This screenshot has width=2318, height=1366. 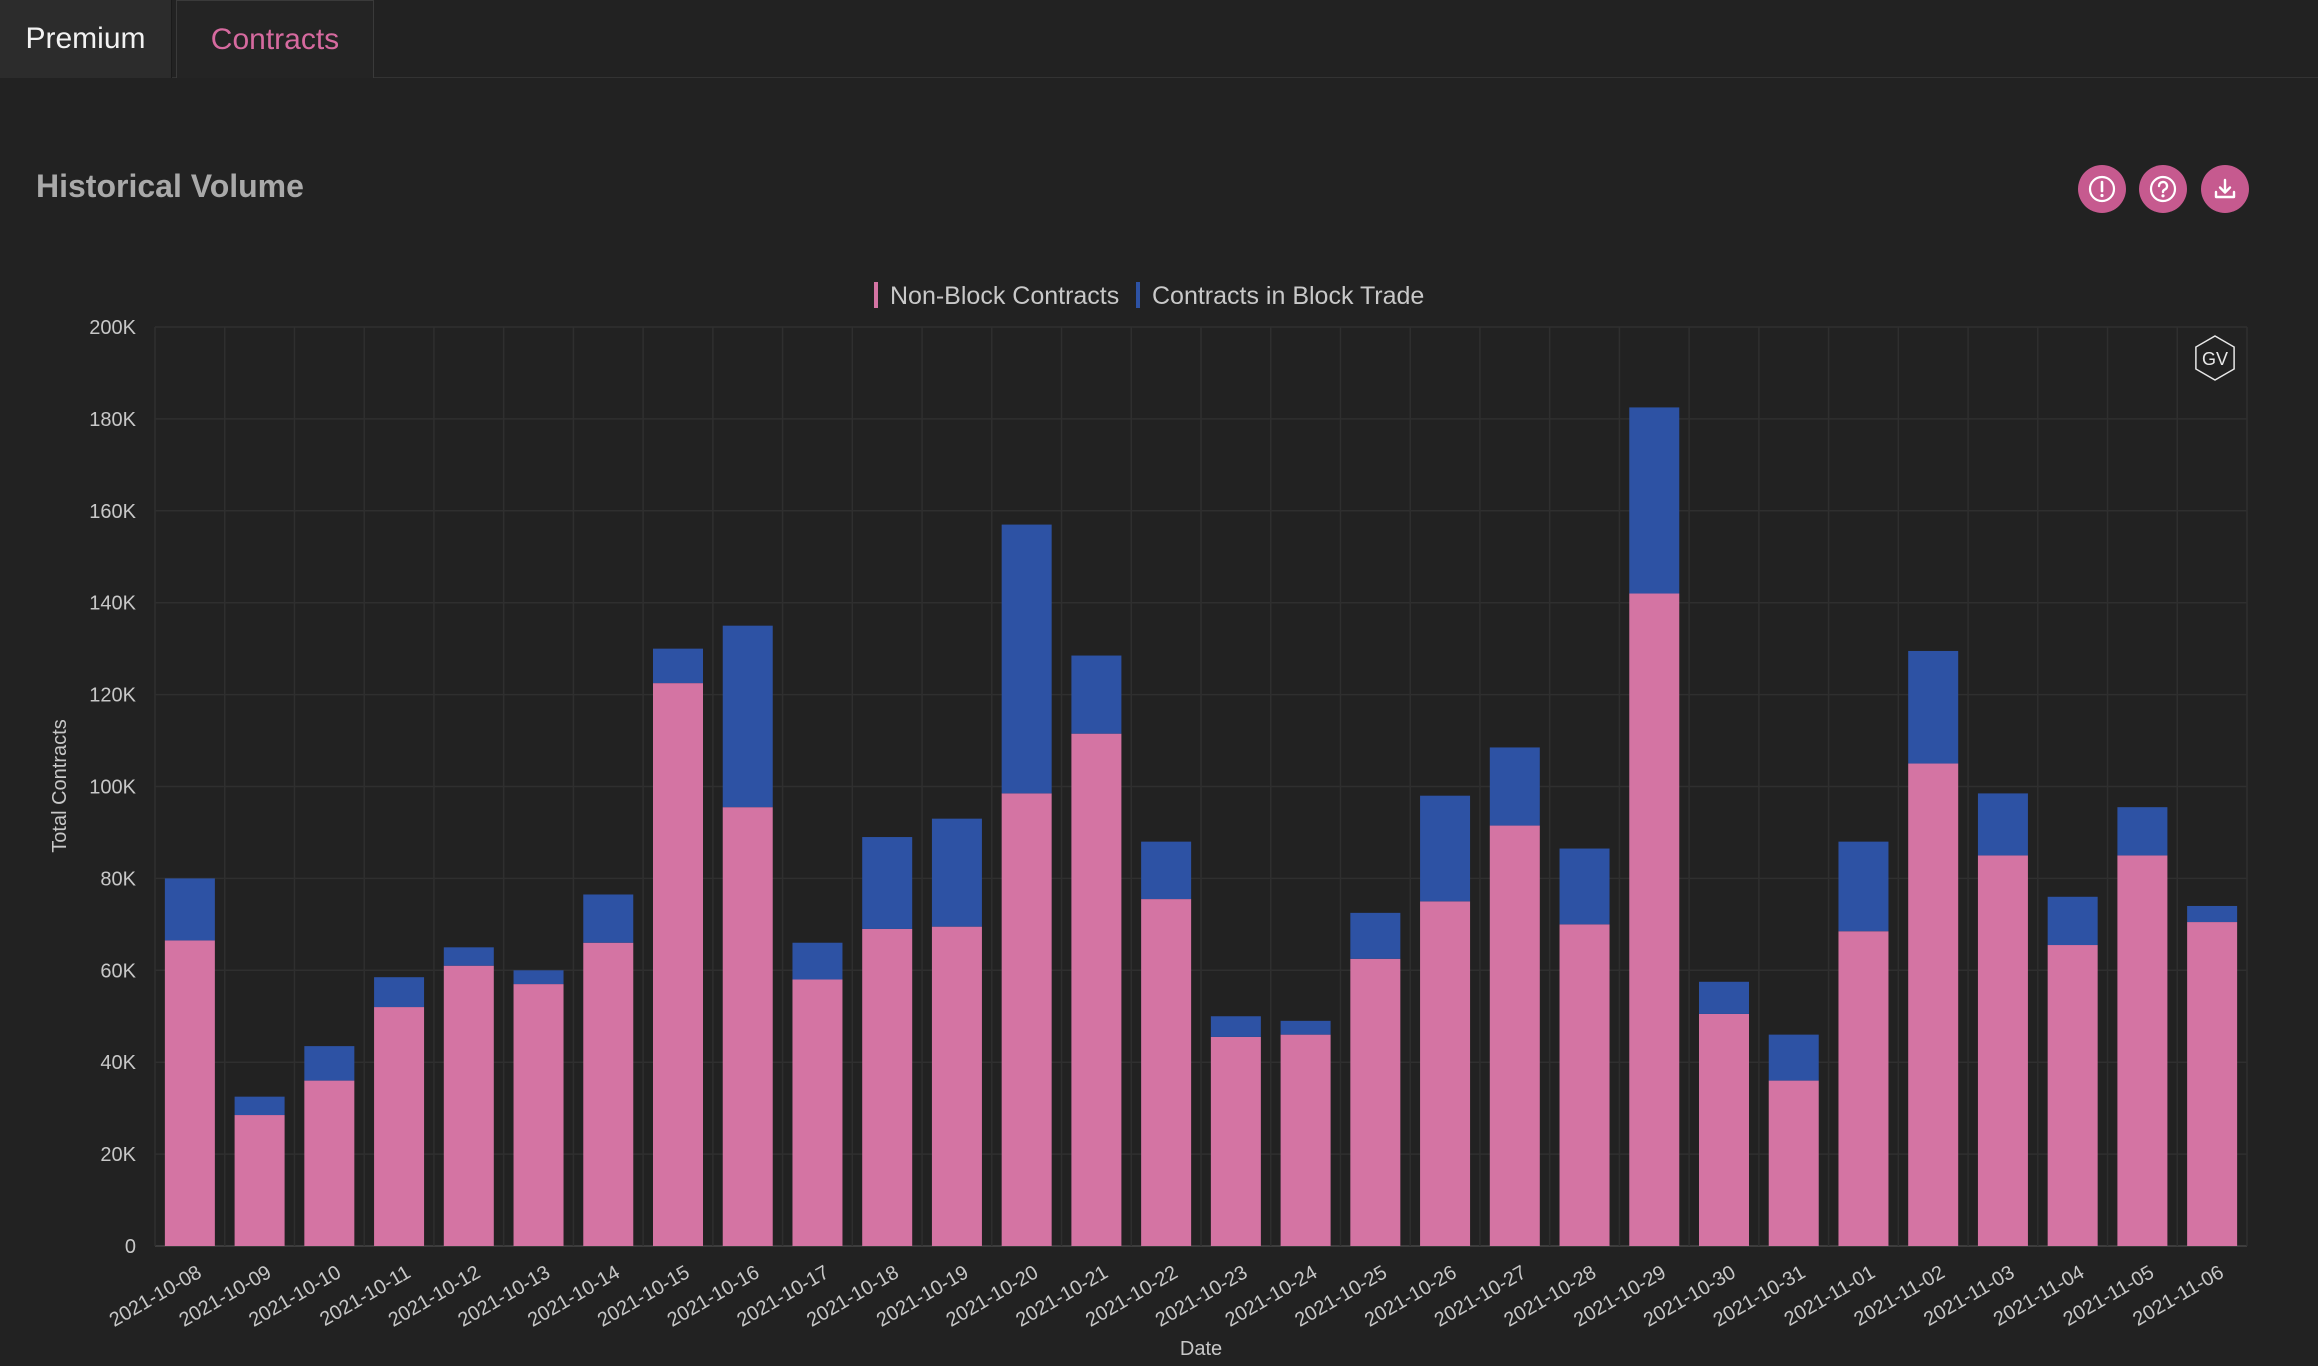 What do you see at coordinates (118, 1155) in the screenshot?
I see `y-tick-label: 20K` at bounding box center [118, 1155].